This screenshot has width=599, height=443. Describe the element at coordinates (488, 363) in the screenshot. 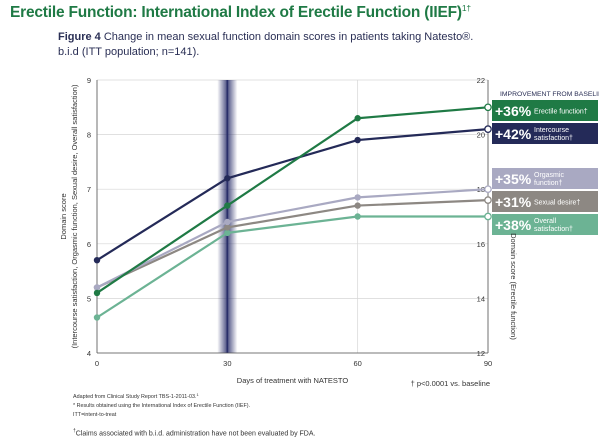

I see `x-tick-90: 90` at that location.